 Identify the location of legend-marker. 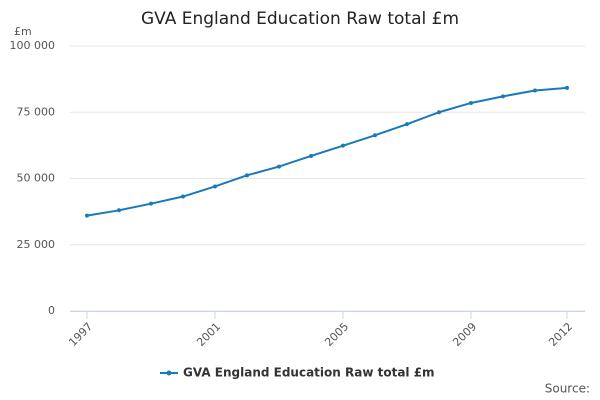
(169, 373).